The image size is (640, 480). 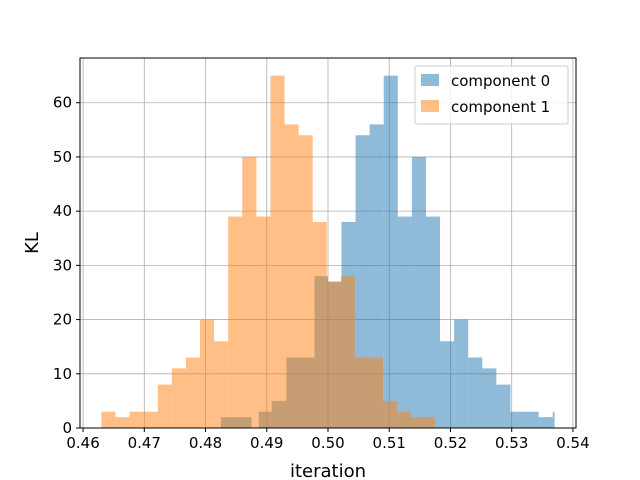 I want to click on x-tick-label: 0.47, so click(x=144, y=443).